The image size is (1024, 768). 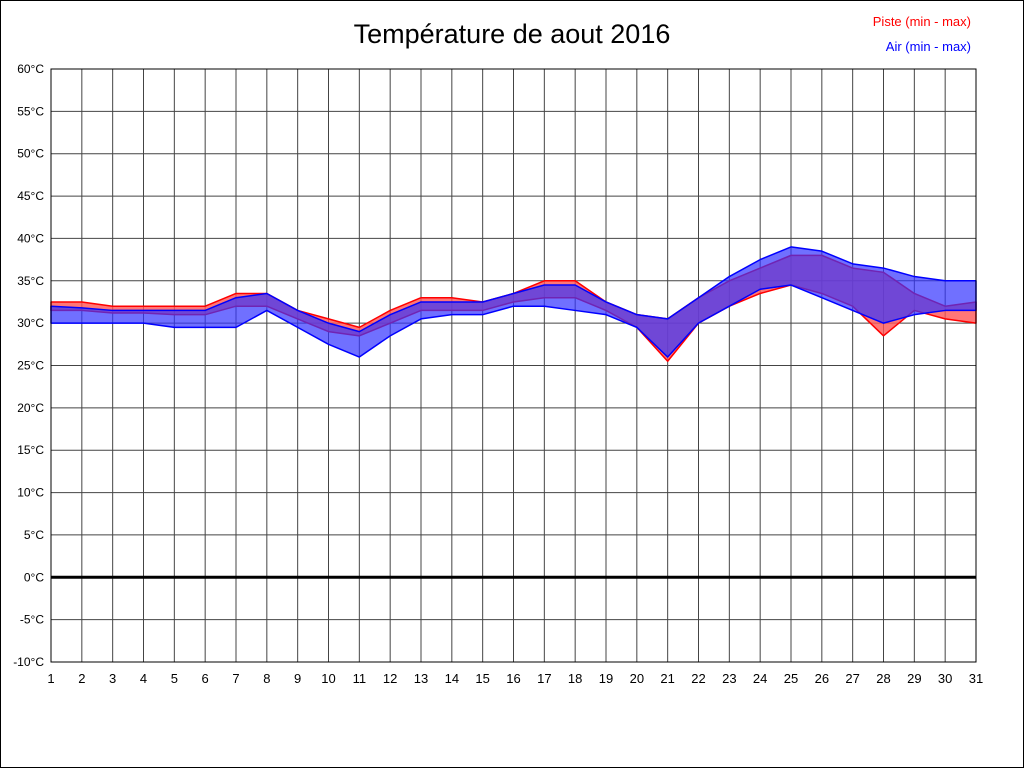 I want to click on x-axis-tick-label: 11, so click(x=360, y=678).